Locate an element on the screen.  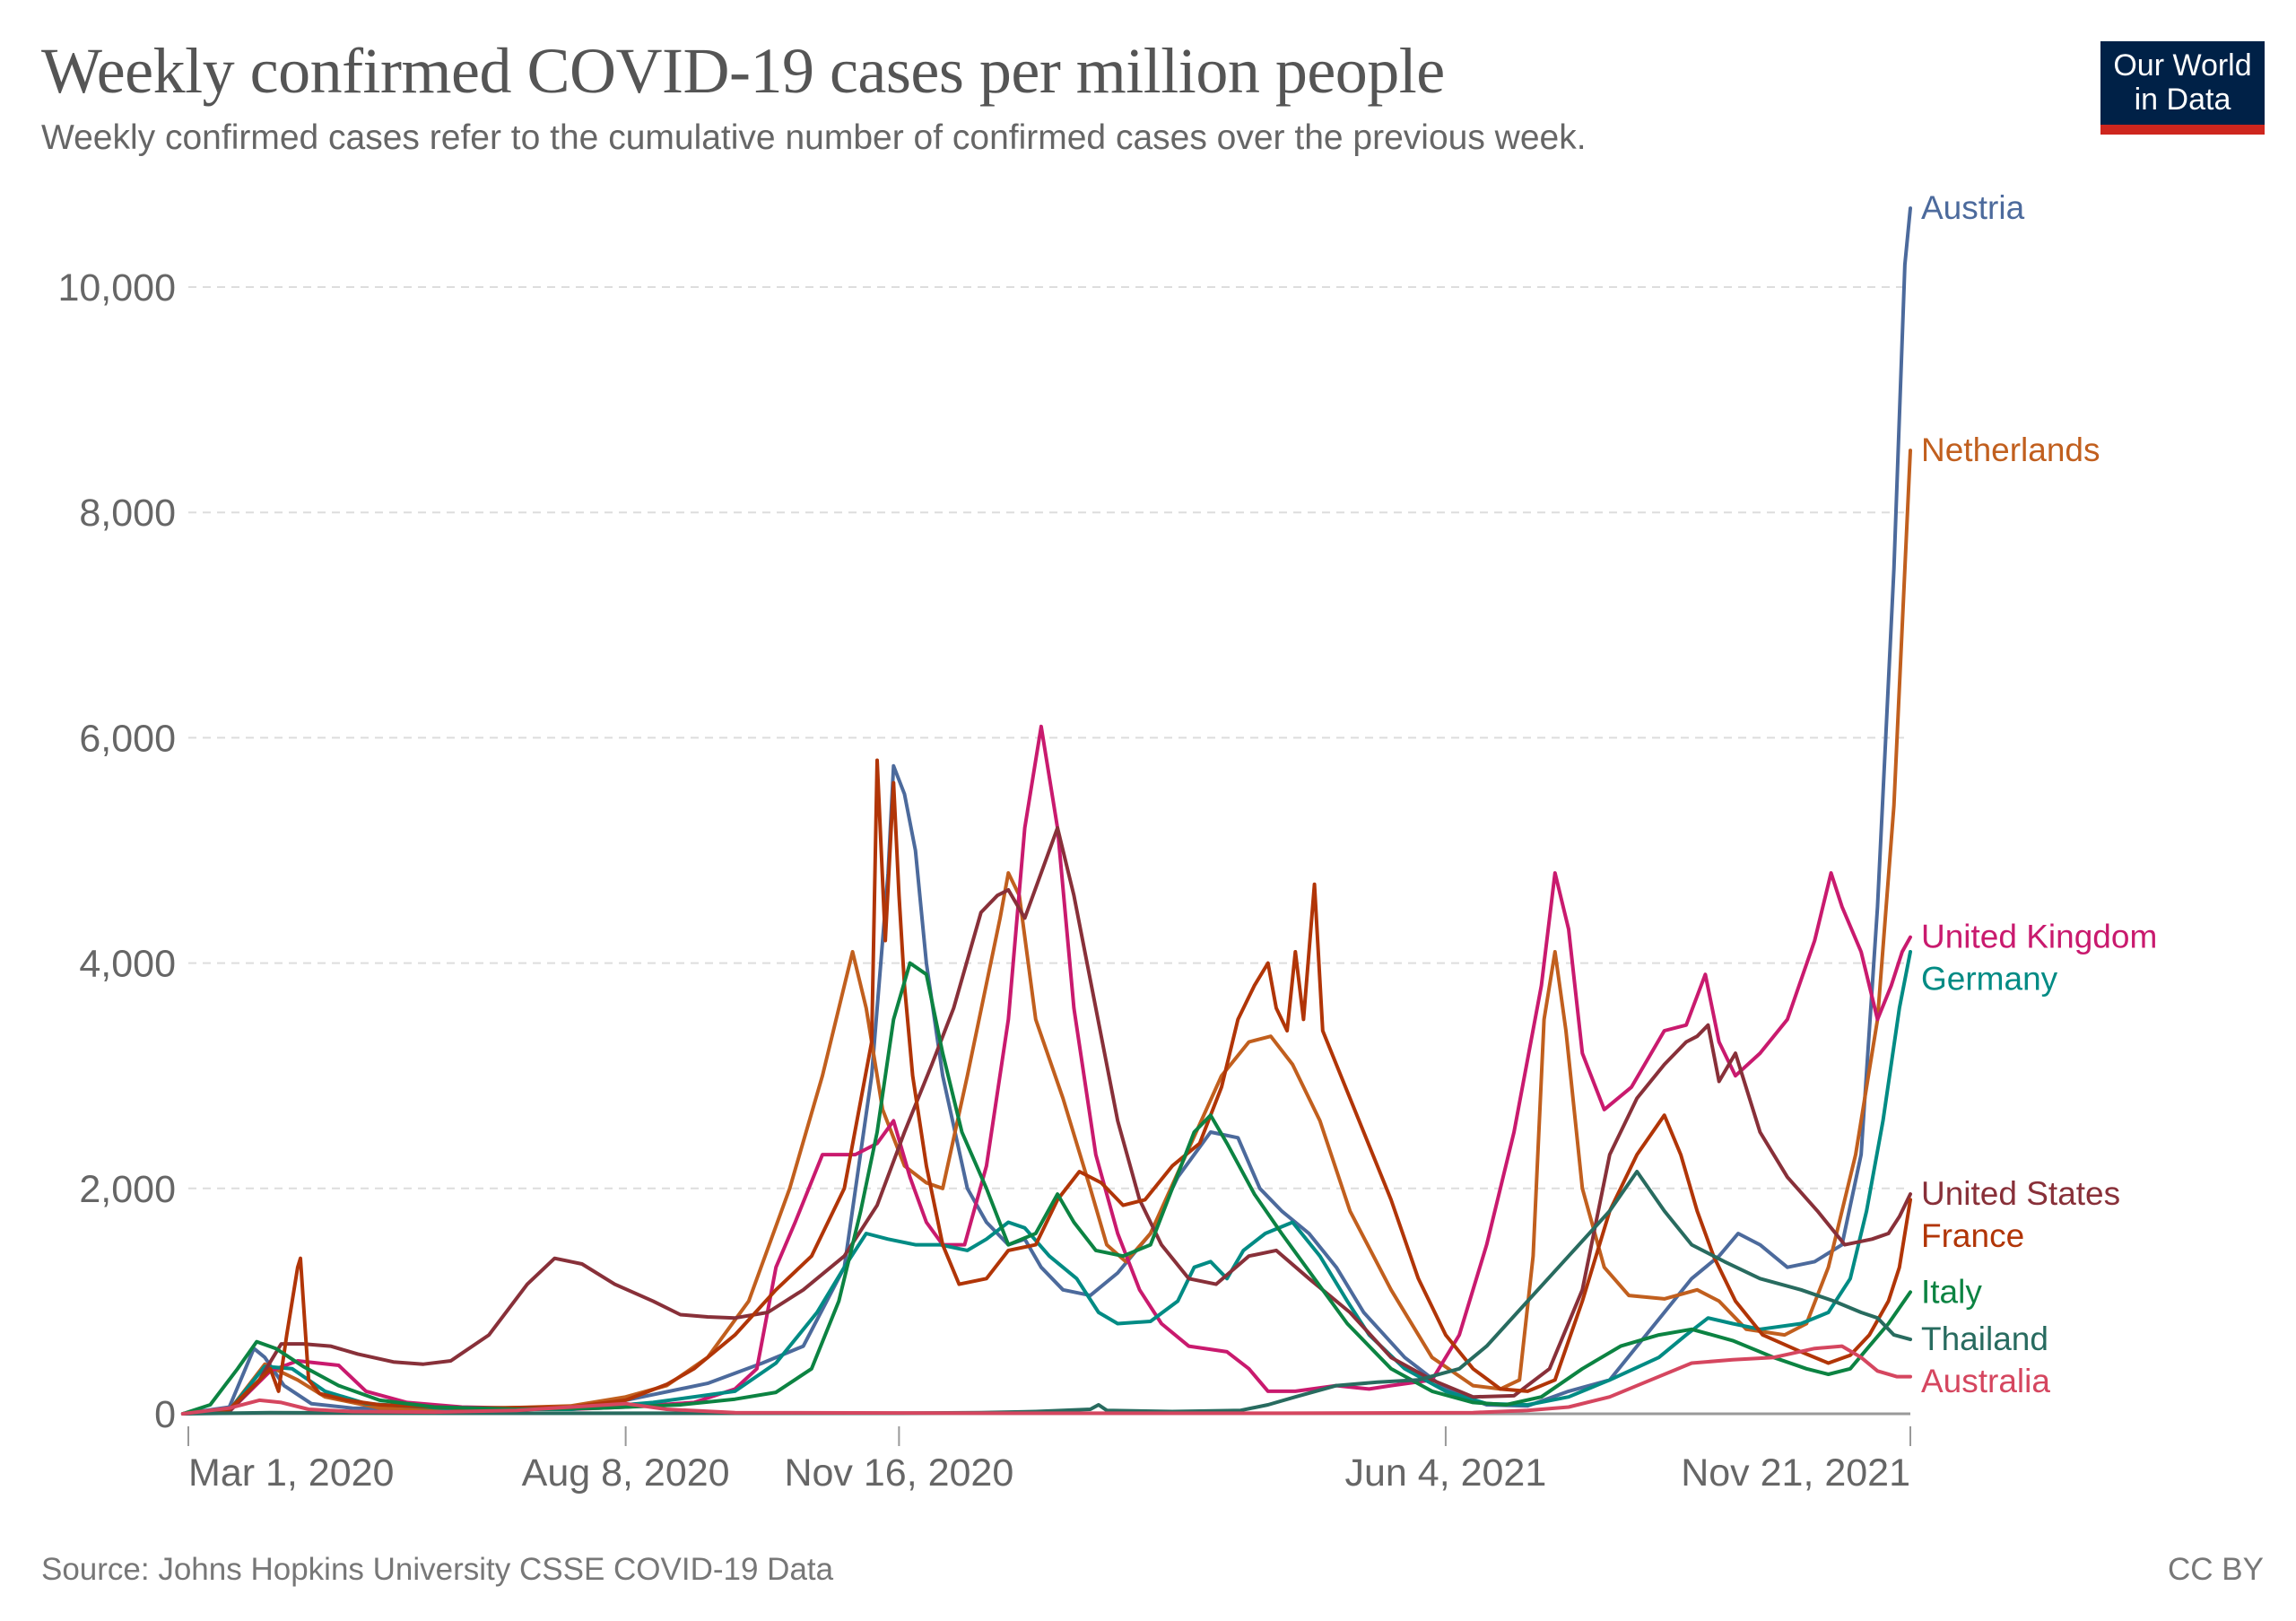
series-label-thailand: Thailand is located at coordinates (1984, 1338).